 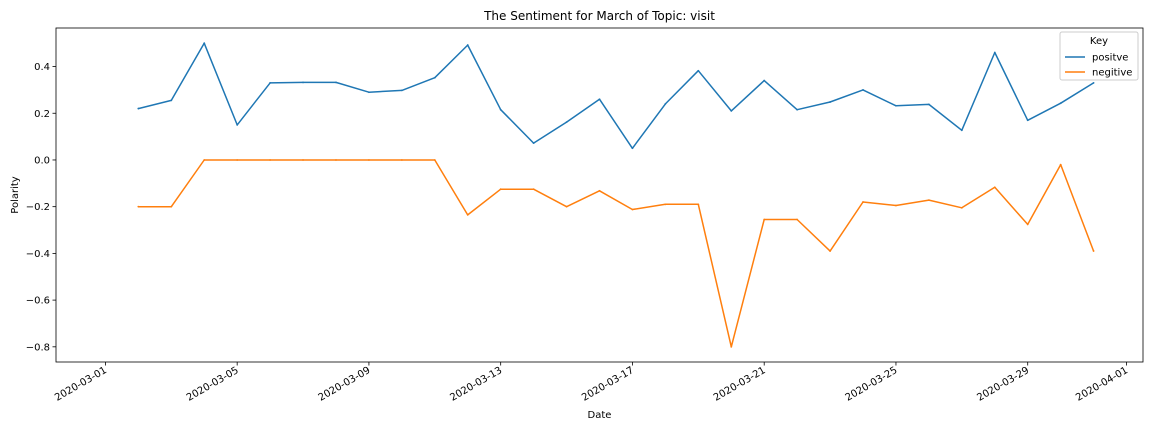 What do you see at coordinates (1112, 73) in the screenshot?
I see `legend-label-negitive: negitive` at bounding box center [1112, 73].